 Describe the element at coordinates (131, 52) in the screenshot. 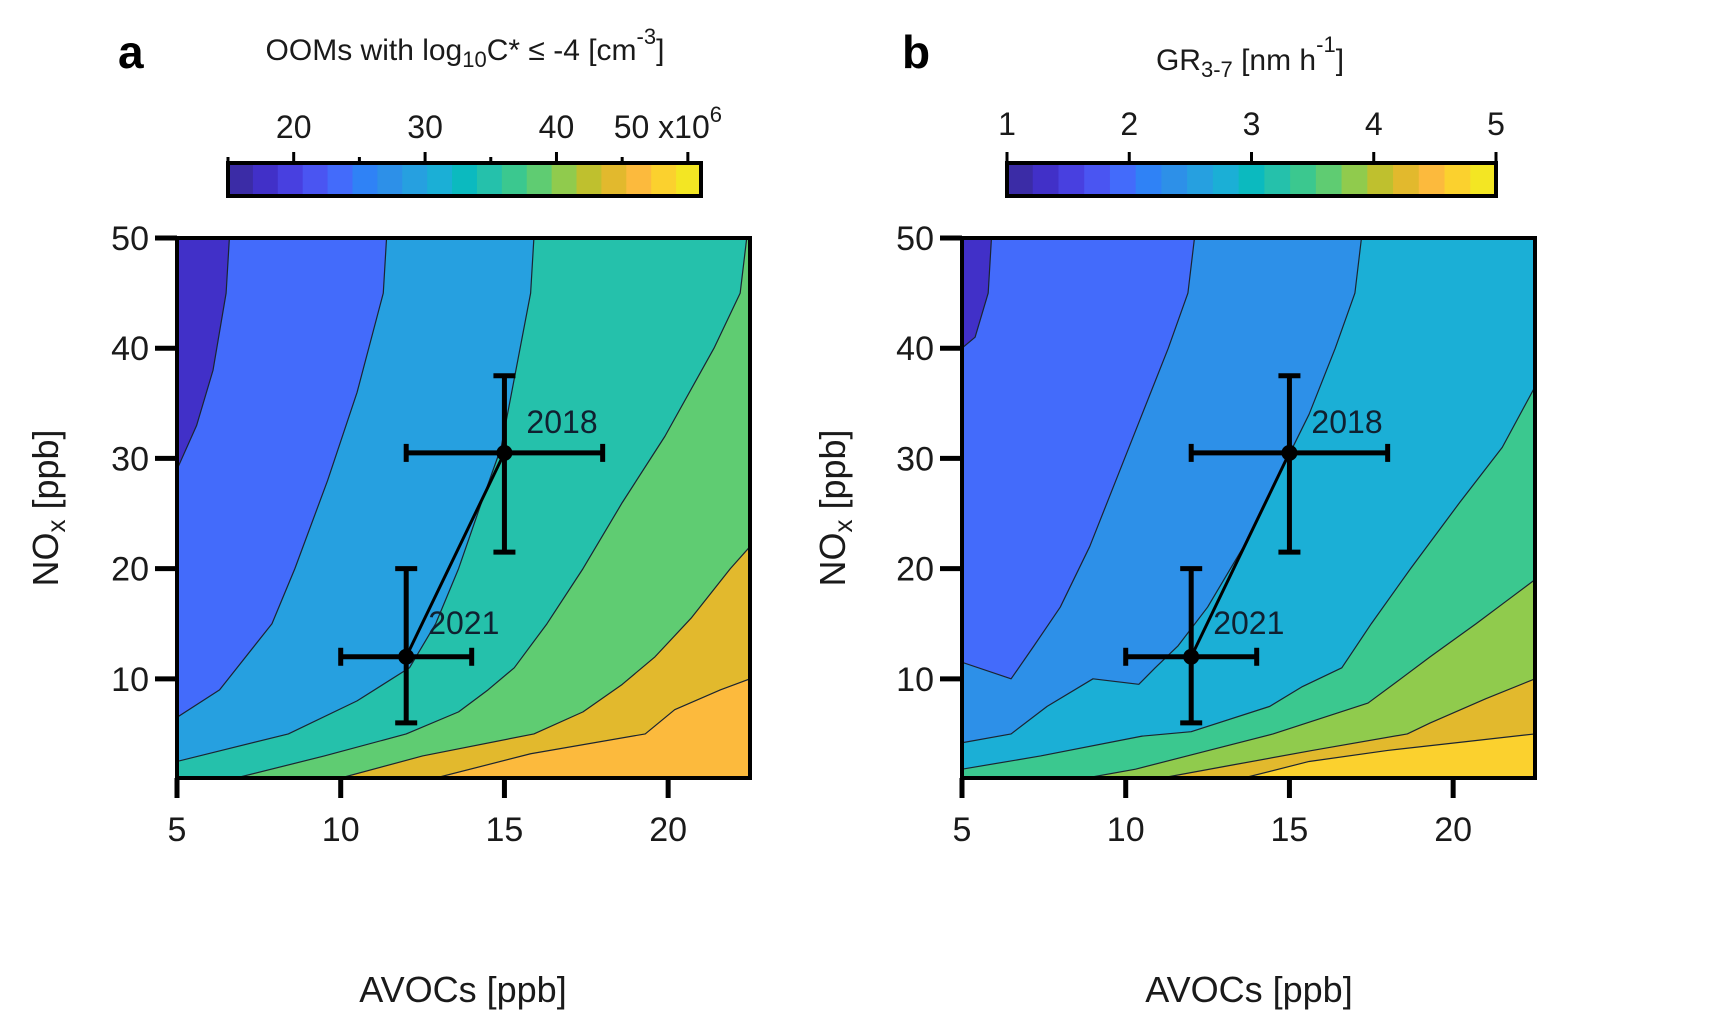

I see `panel-letter-a: a` at that location.